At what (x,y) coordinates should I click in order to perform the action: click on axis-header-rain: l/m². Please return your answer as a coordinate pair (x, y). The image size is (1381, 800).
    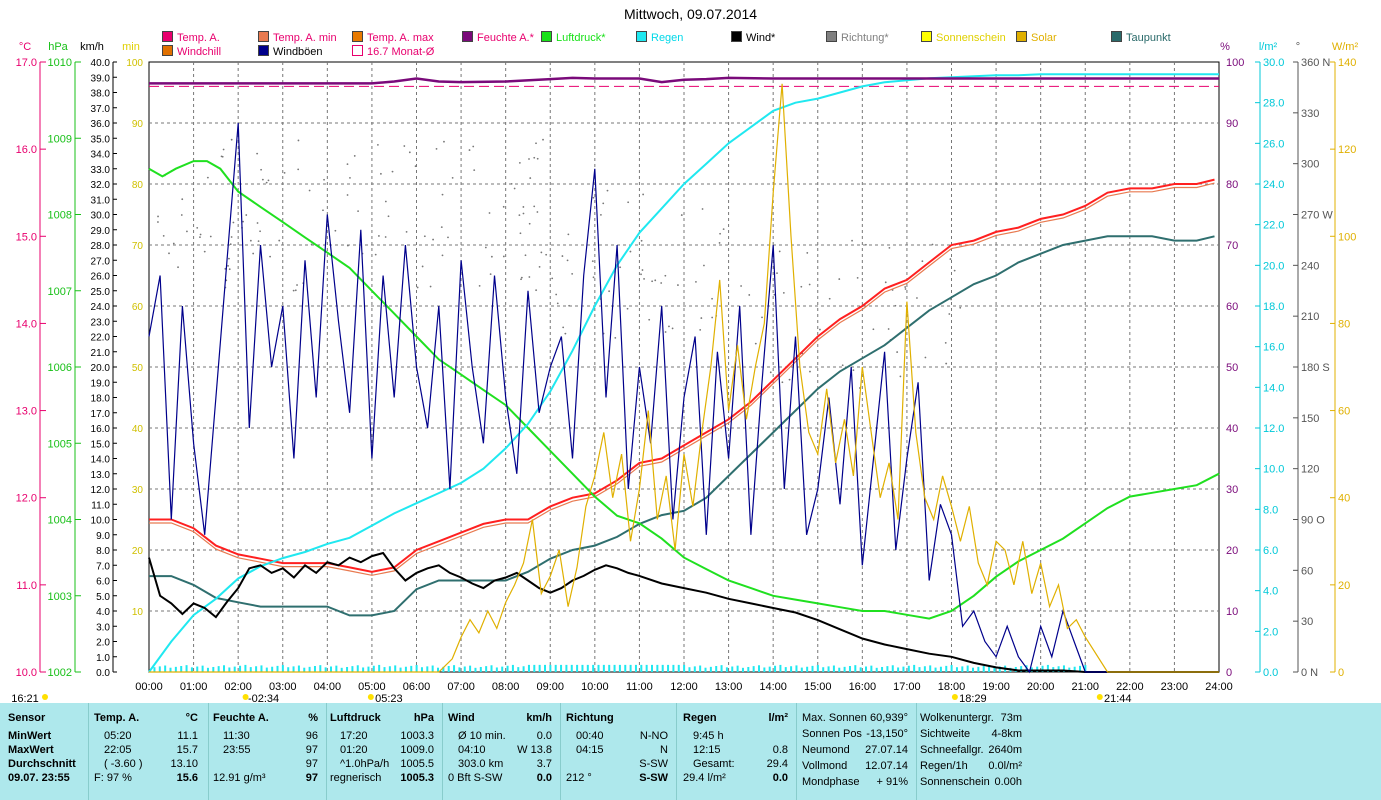
    Looking at the image, I should click on (1268, 47).